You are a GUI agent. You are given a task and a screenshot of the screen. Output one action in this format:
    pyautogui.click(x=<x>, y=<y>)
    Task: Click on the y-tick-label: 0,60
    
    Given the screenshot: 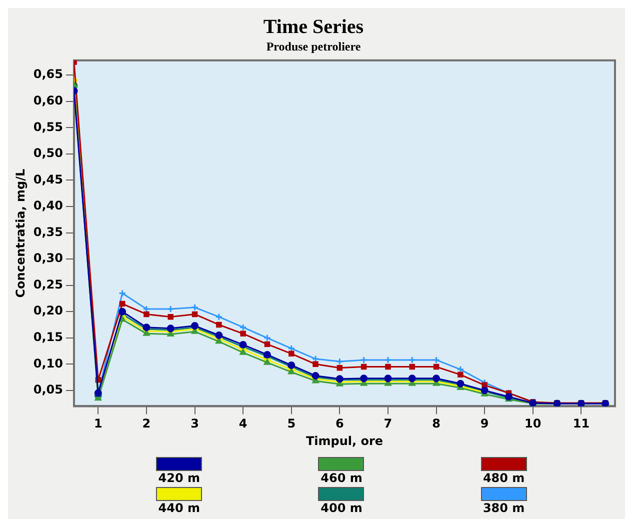 What is the action you would take?
    pyautogui.click(x=48, y=101)
    